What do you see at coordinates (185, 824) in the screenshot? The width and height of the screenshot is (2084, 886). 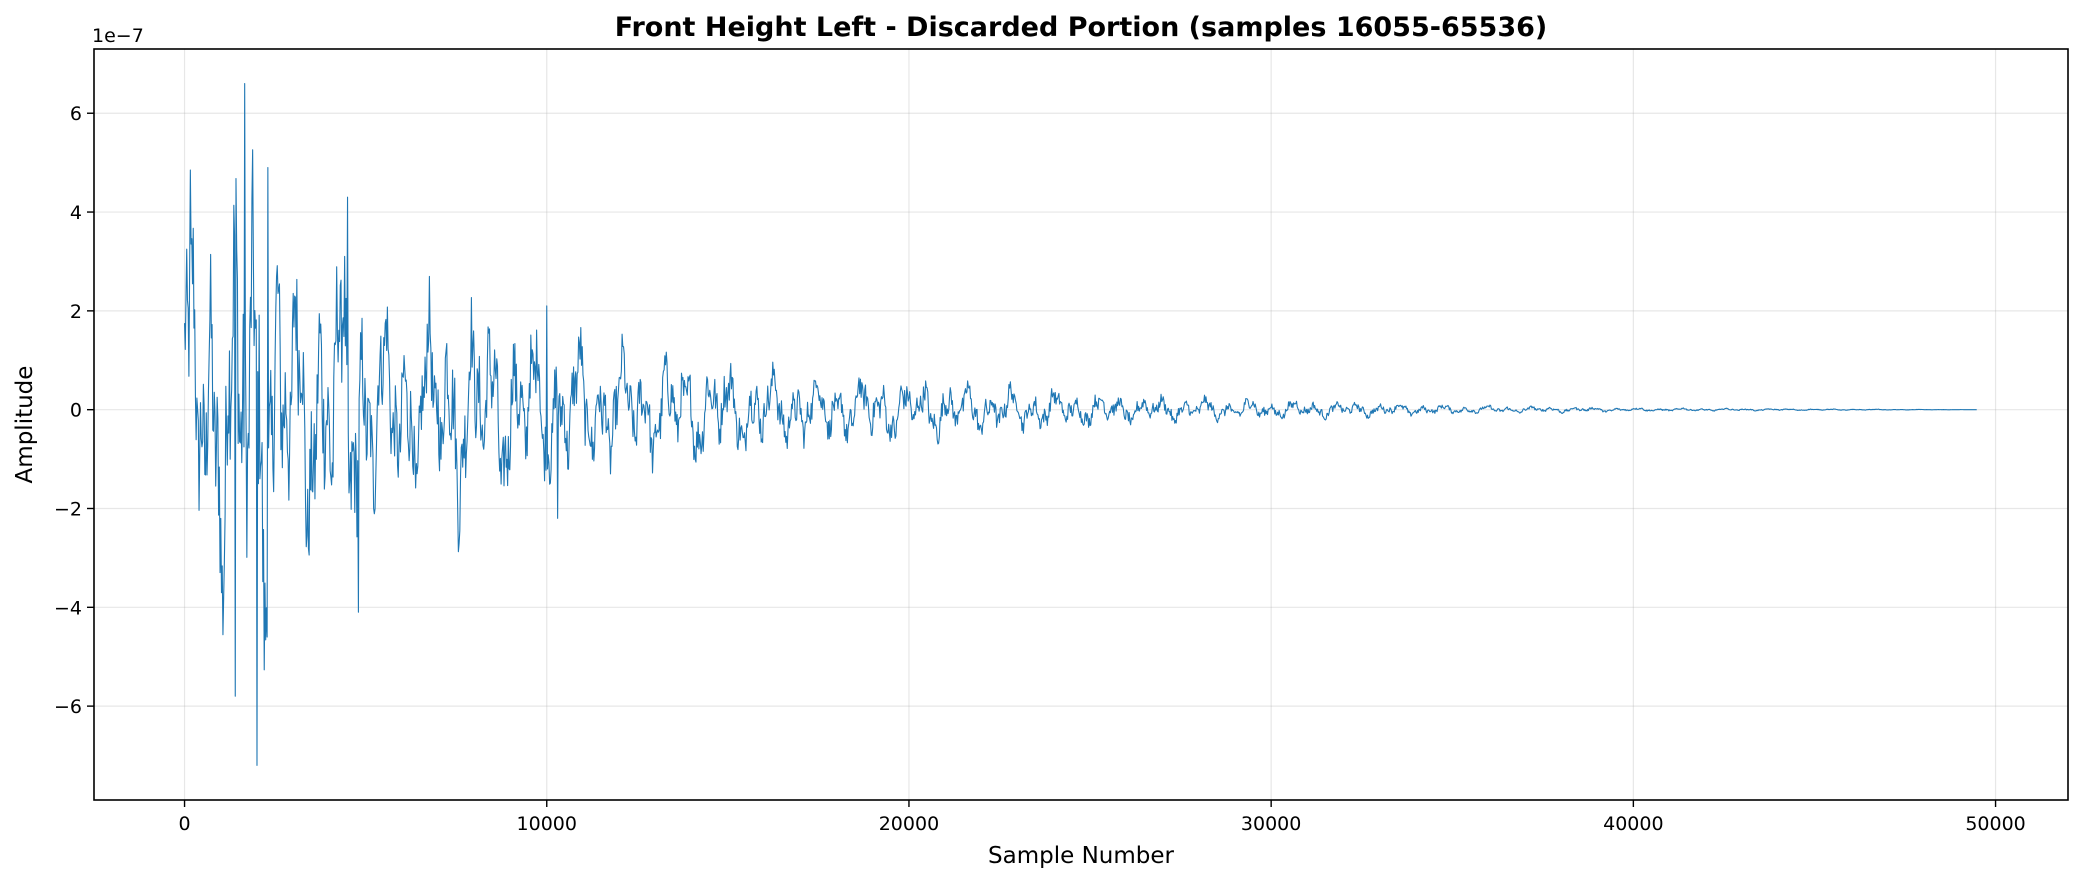 I see `x-tick-label: 0` at bounding box center [185, 824].